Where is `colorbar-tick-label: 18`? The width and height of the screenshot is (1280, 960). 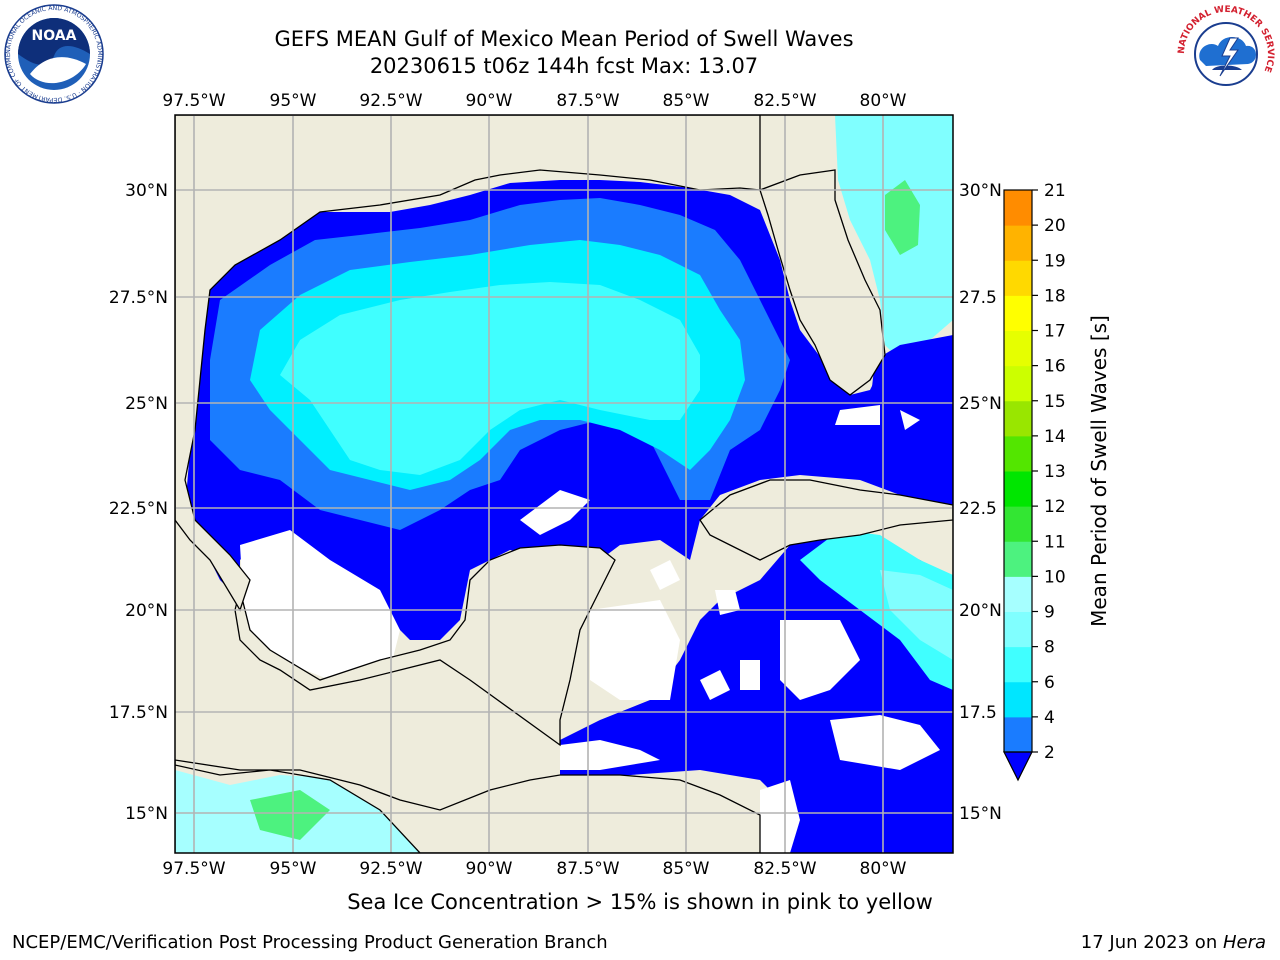 colorbar-tick-label: 18 is located at coordinates (1055, 296).